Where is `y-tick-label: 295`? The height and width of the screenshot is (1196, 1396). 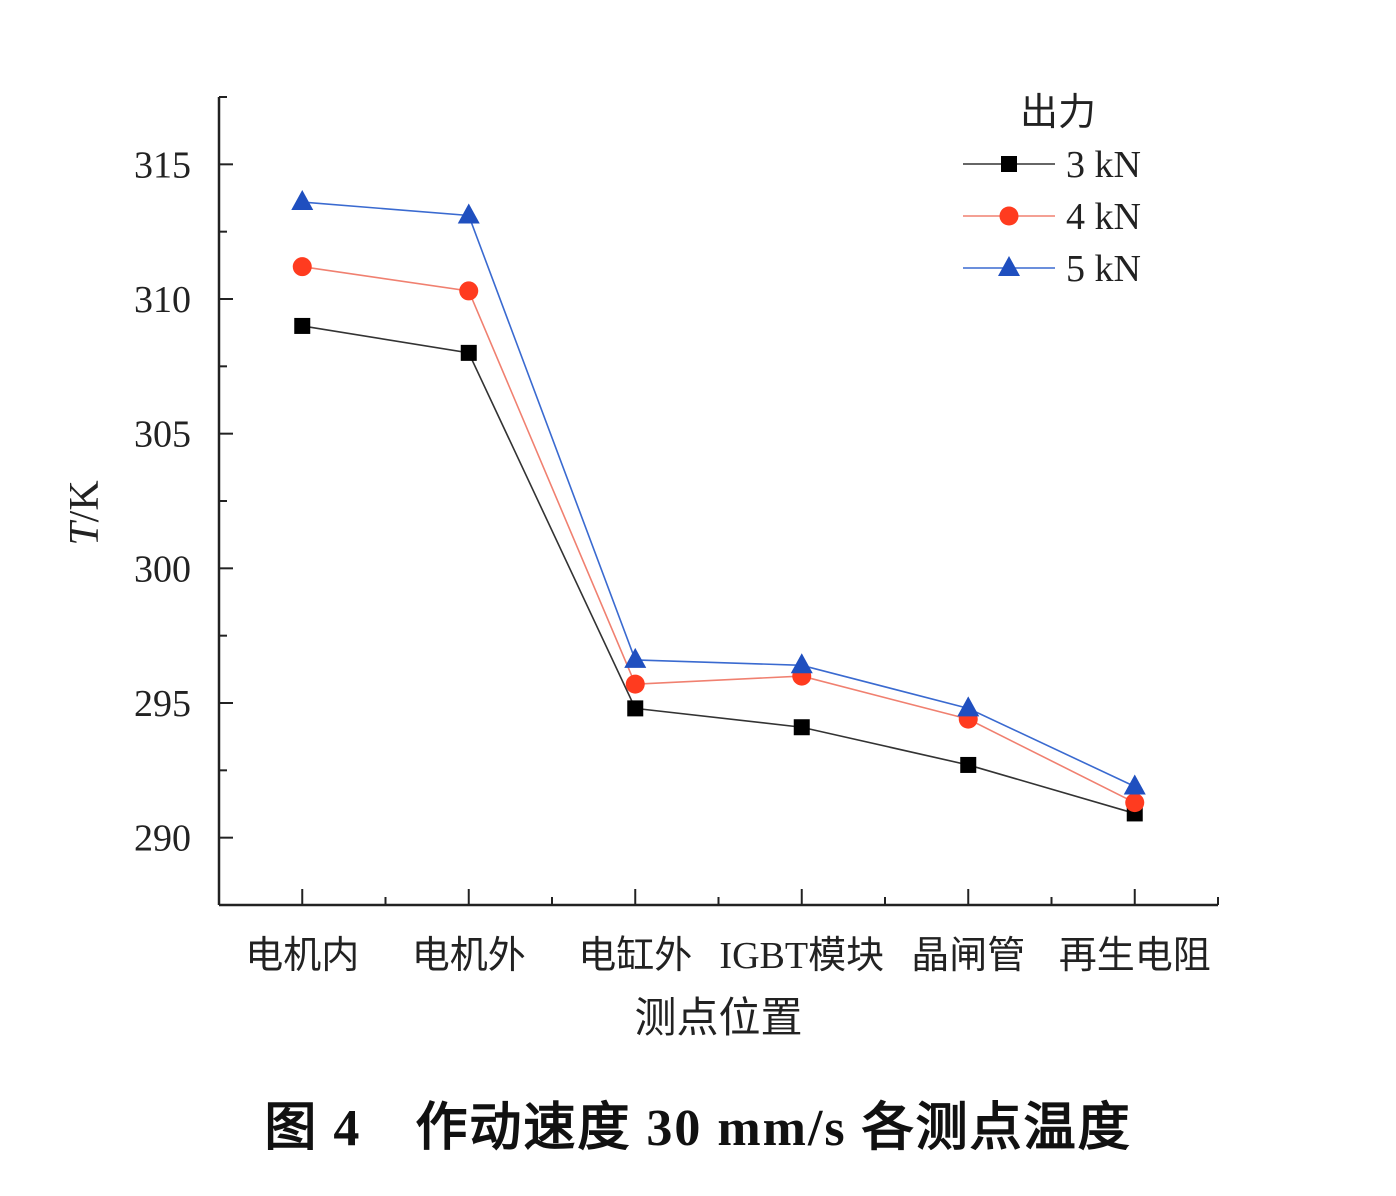 y-tick-label: 295 is located at coordinates (162, 704).